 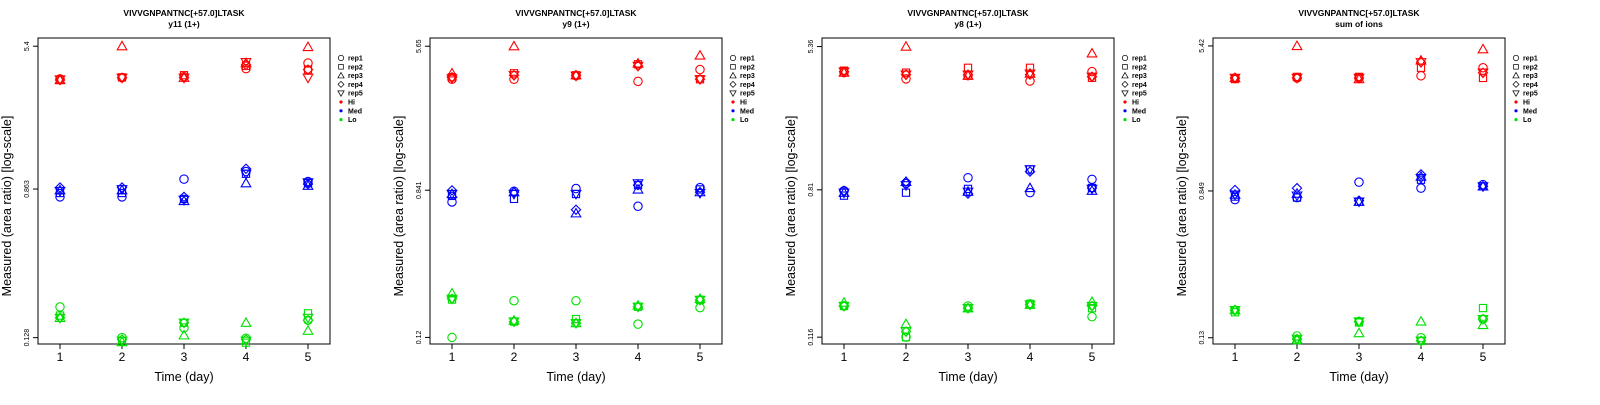 What do you see at coordinates (308, 313) in the screenshot?
I see `data-point-lo-rep2` at bounding box center [308, 313].